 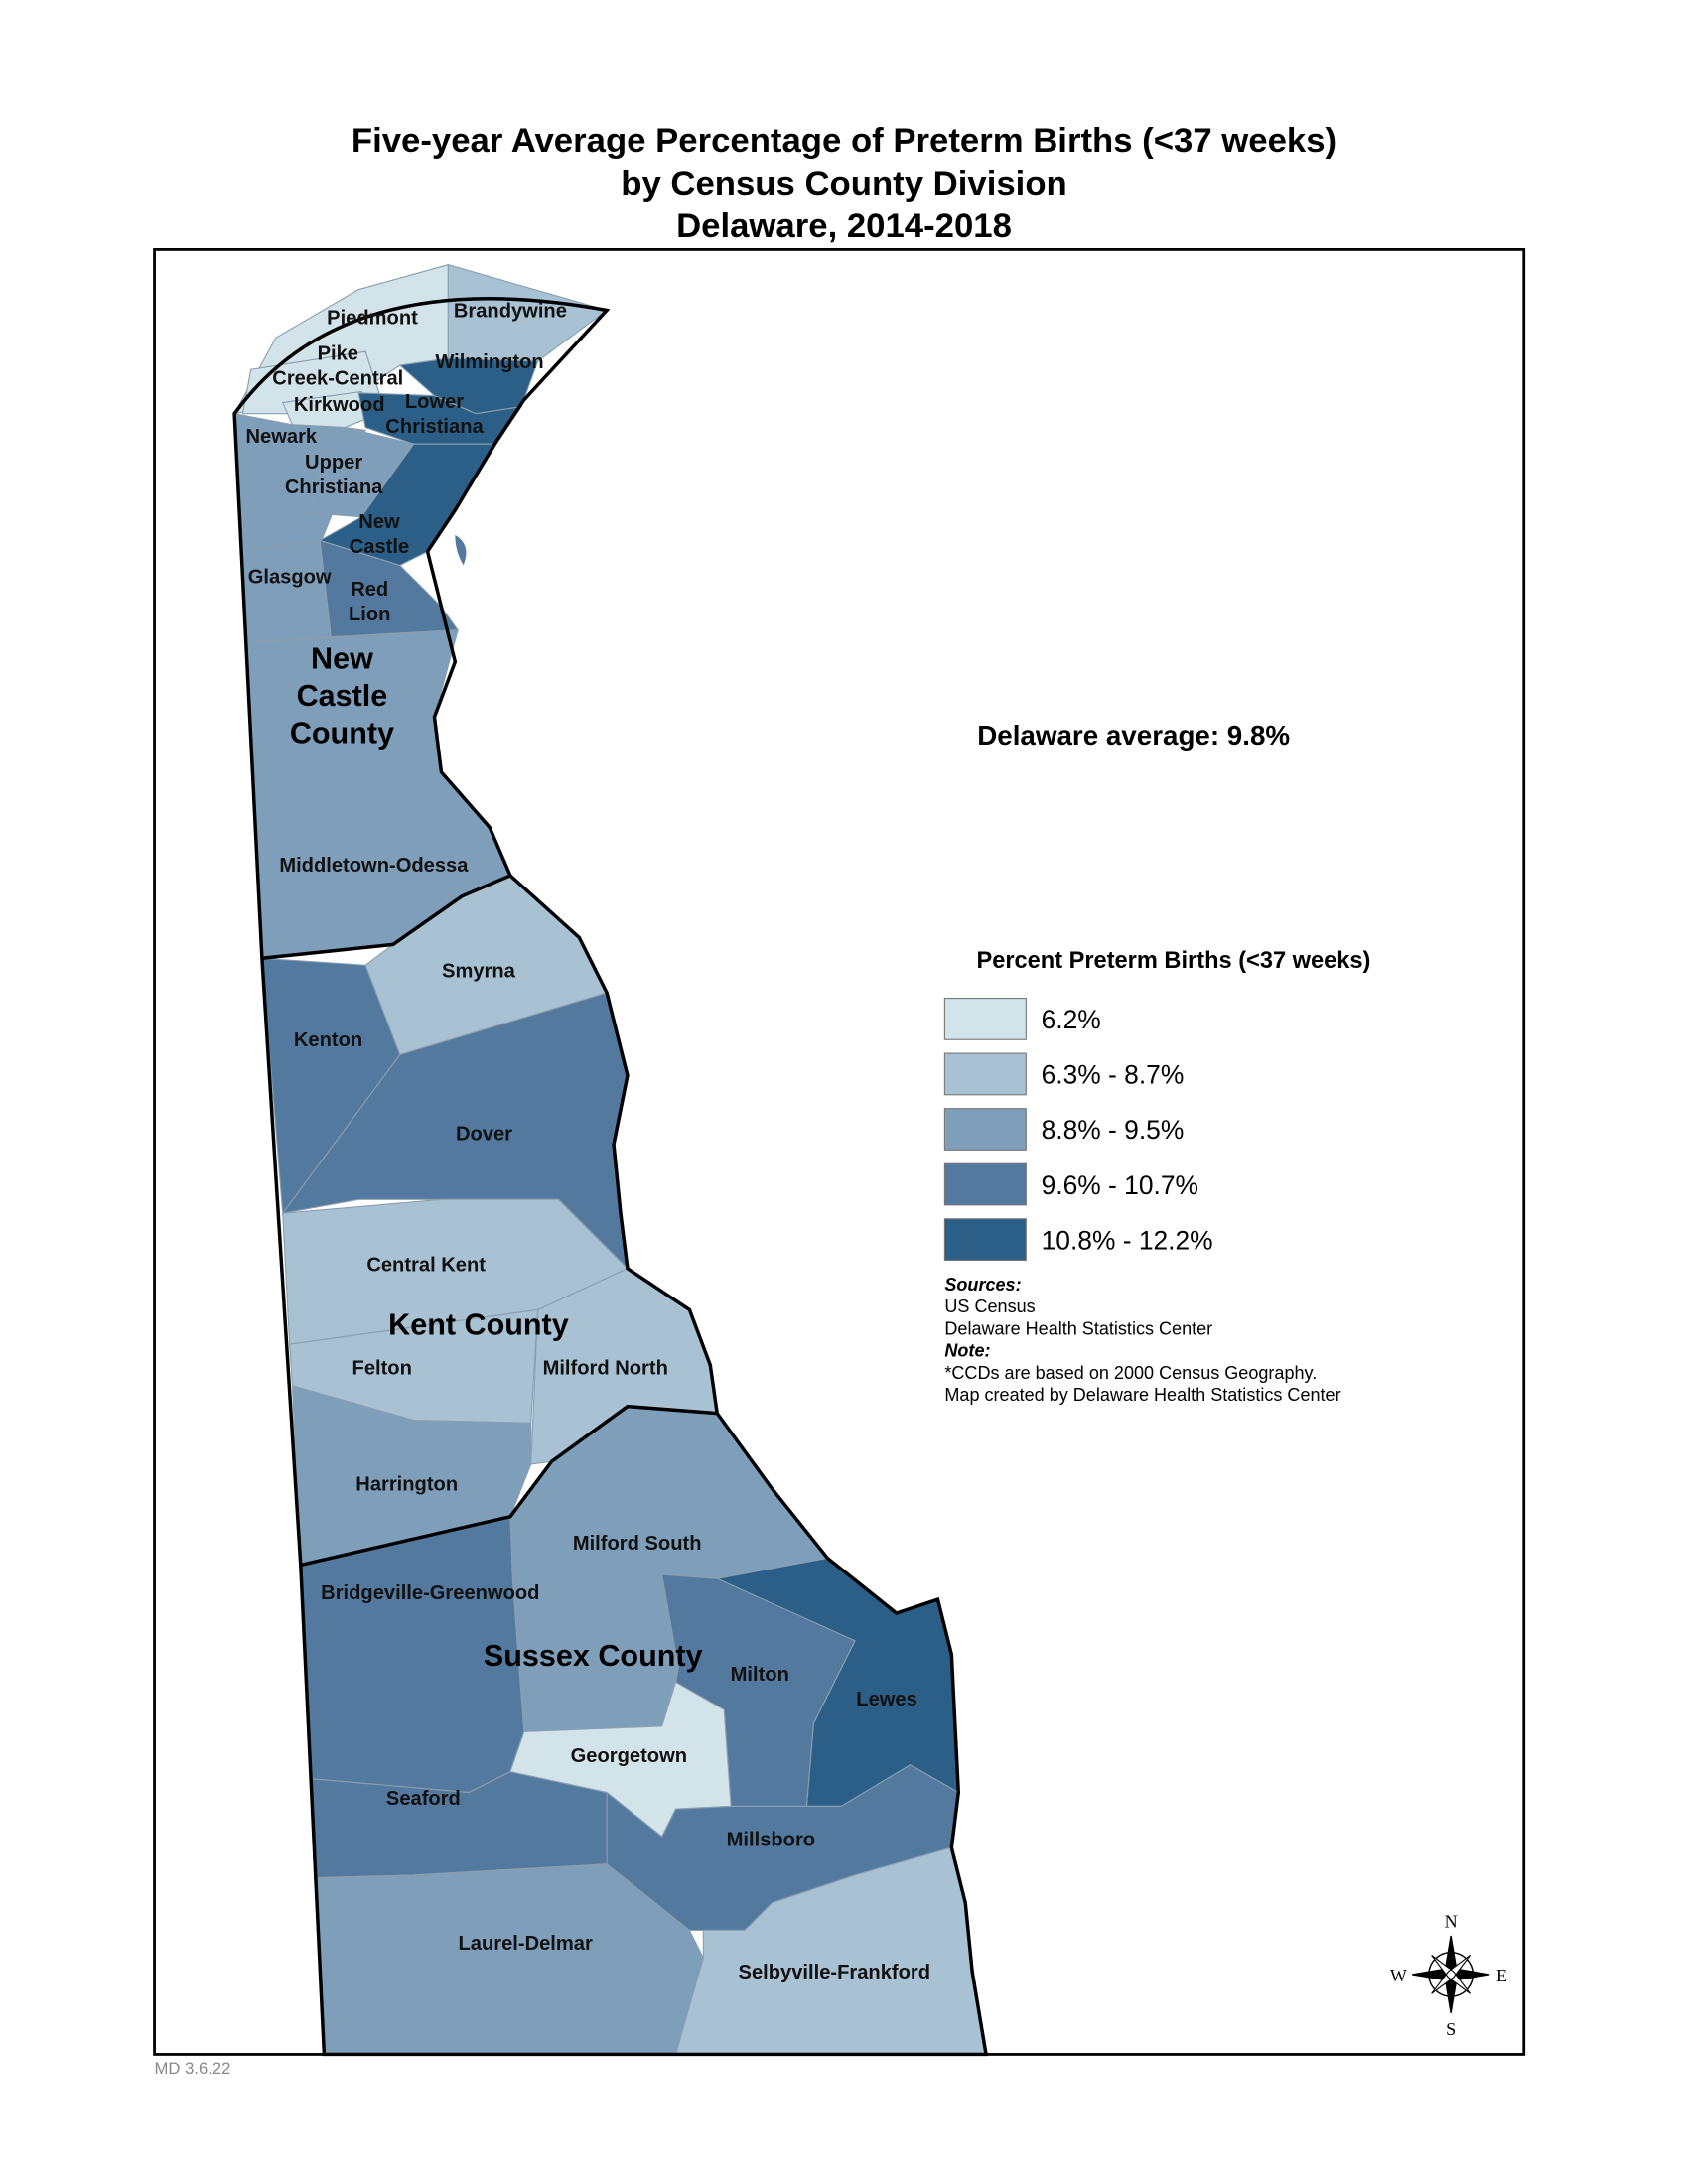 I want to click on county-label-line: New, so click(x=342, y=659).